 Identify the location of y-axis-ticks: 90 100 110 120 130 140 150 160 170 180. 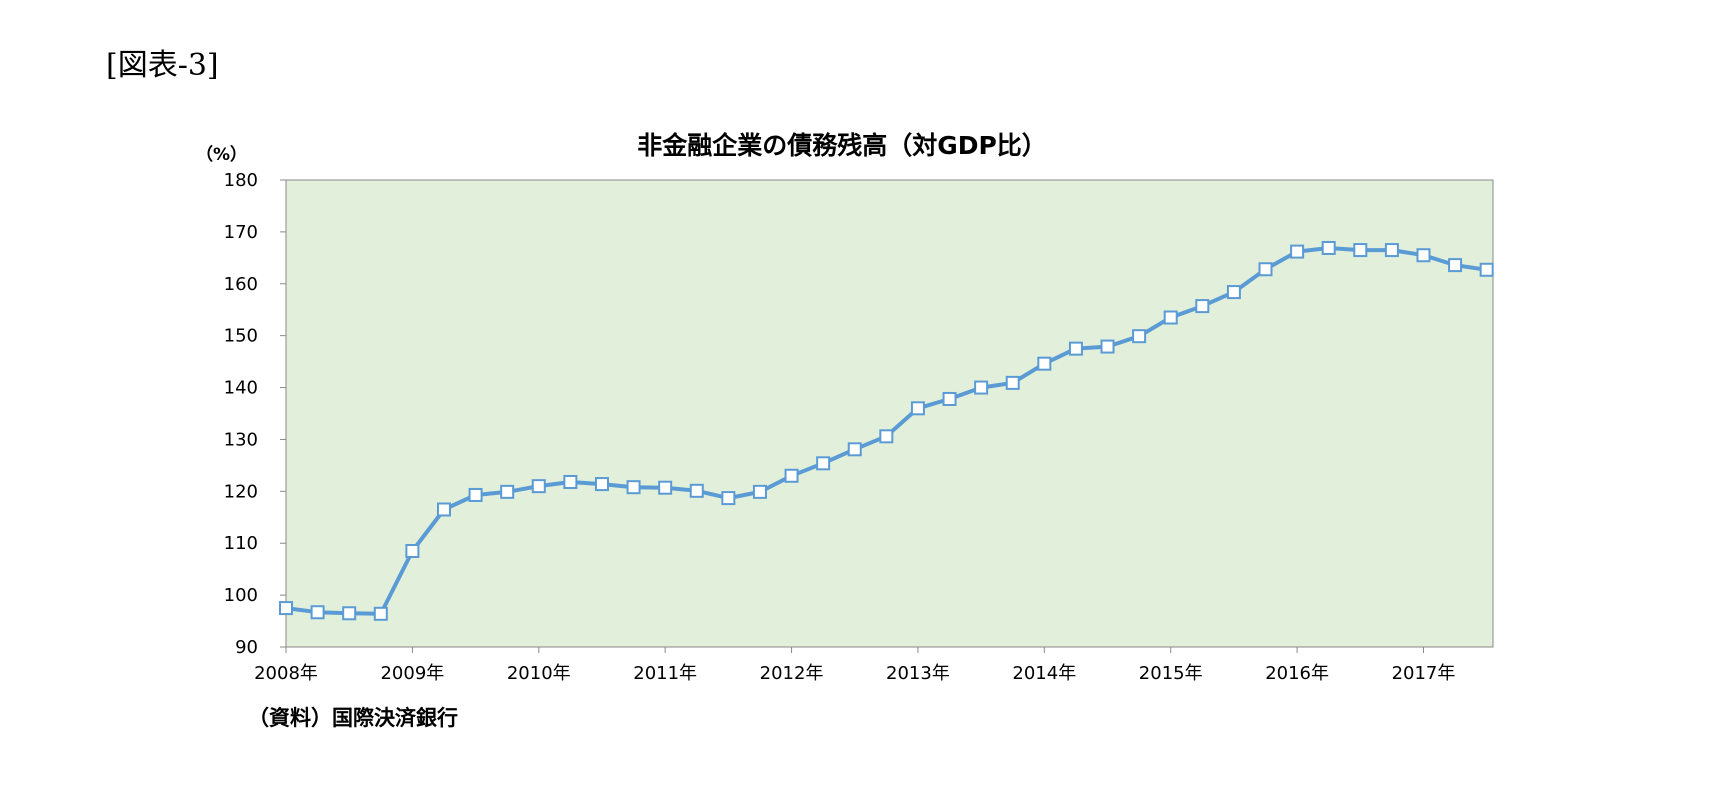
(255, 414).